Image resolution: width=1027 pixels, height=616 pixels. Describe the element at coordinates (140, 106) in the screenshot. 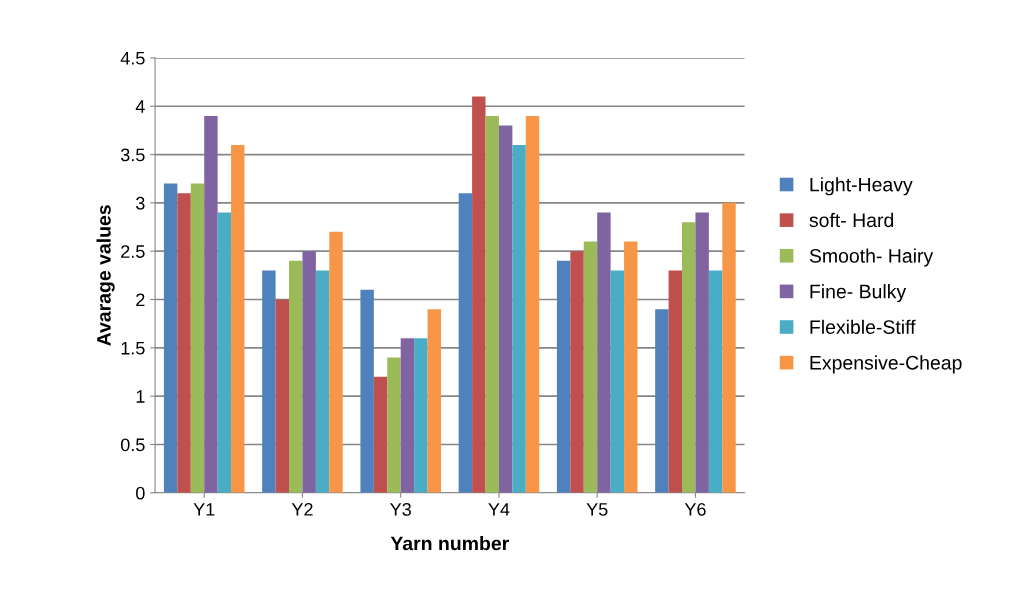

I see `y-tick-label: 4` at that location.